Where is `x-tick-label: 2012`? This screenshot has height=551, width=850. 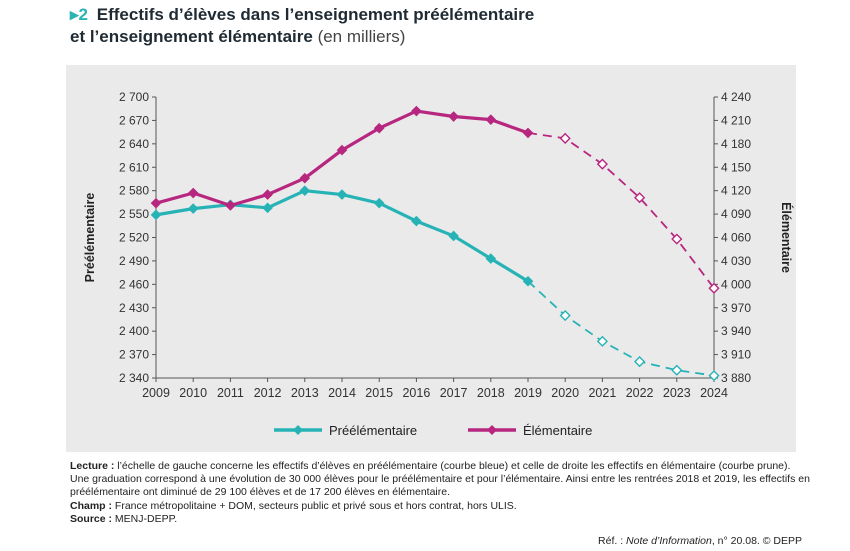 x-tick-label: 2012 is located at coordinates (268, 393).